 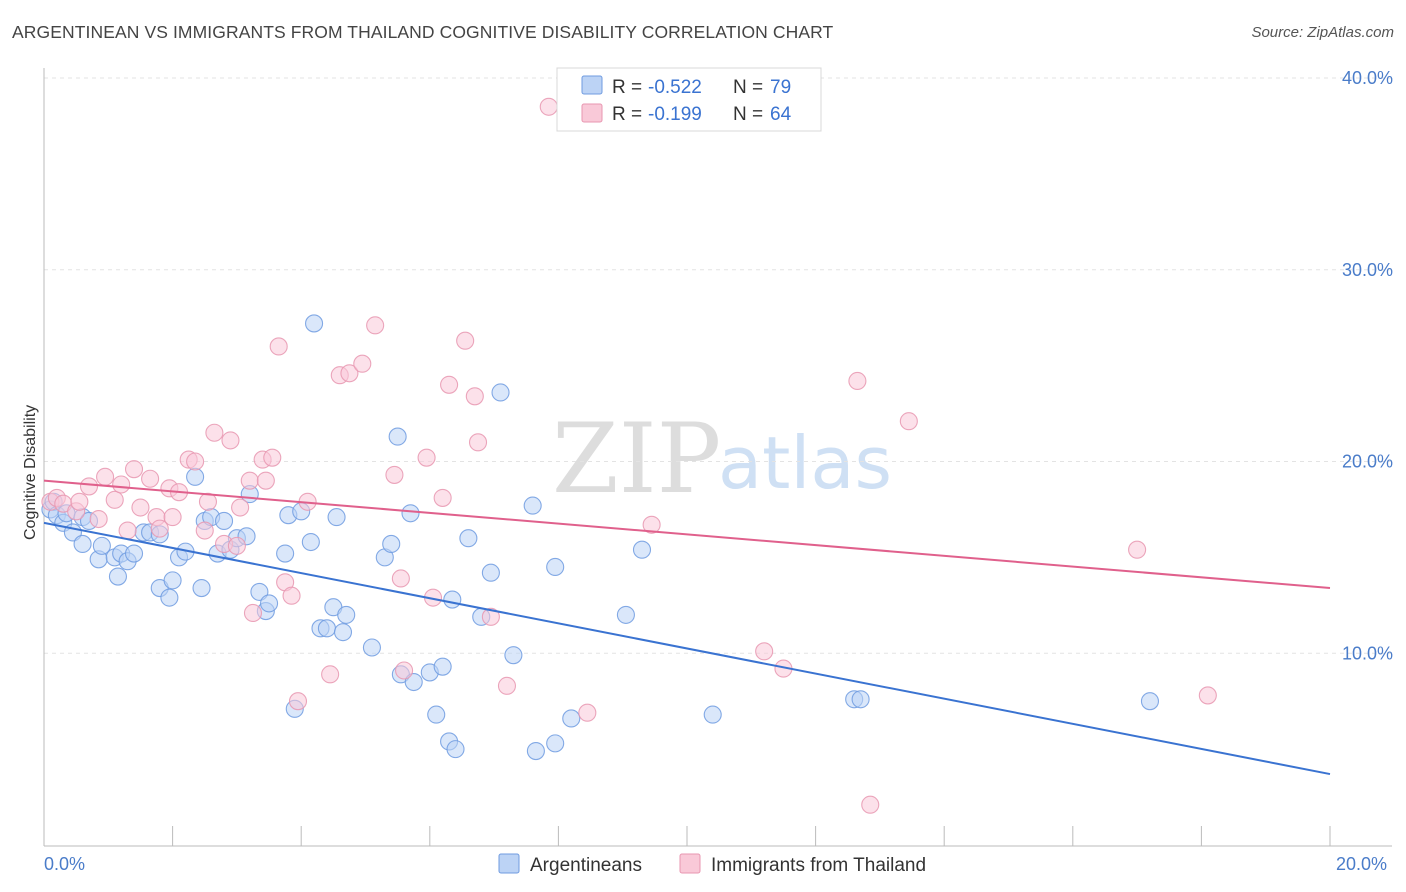 I want to click on bottom-legend-label-thailand: Immigrants from Thailand, so click(x=818, y=865).